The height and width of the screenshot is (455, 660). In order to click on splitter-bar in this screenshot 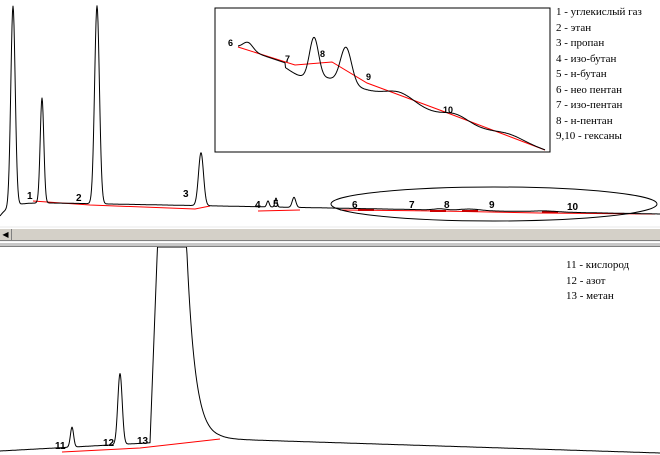, I will do `click(330, 244)`.